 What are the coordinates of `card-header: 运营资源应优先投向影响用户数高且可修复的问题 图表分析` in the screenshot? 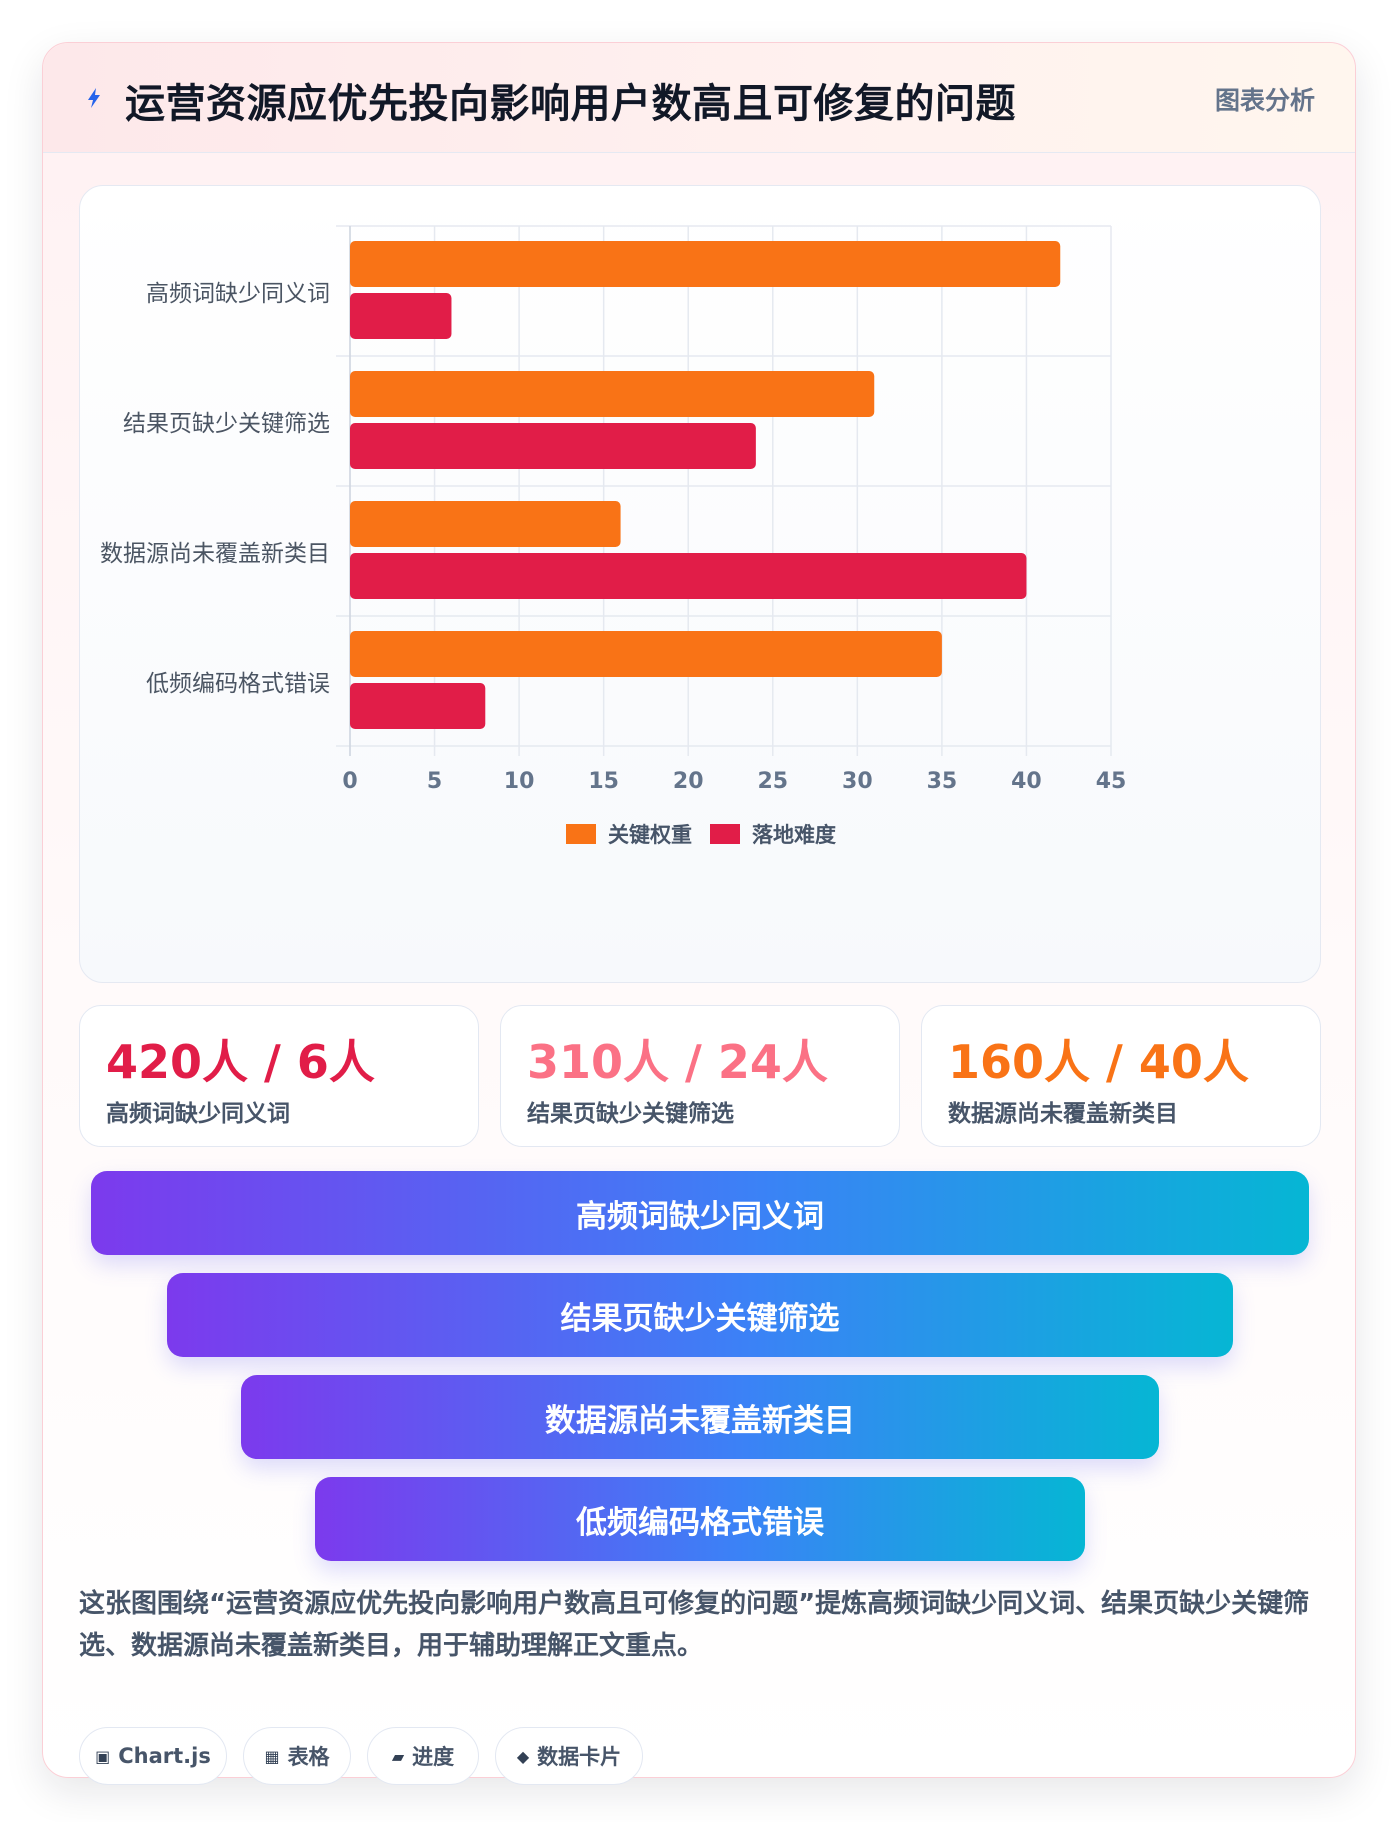 It's located at (699, 98).